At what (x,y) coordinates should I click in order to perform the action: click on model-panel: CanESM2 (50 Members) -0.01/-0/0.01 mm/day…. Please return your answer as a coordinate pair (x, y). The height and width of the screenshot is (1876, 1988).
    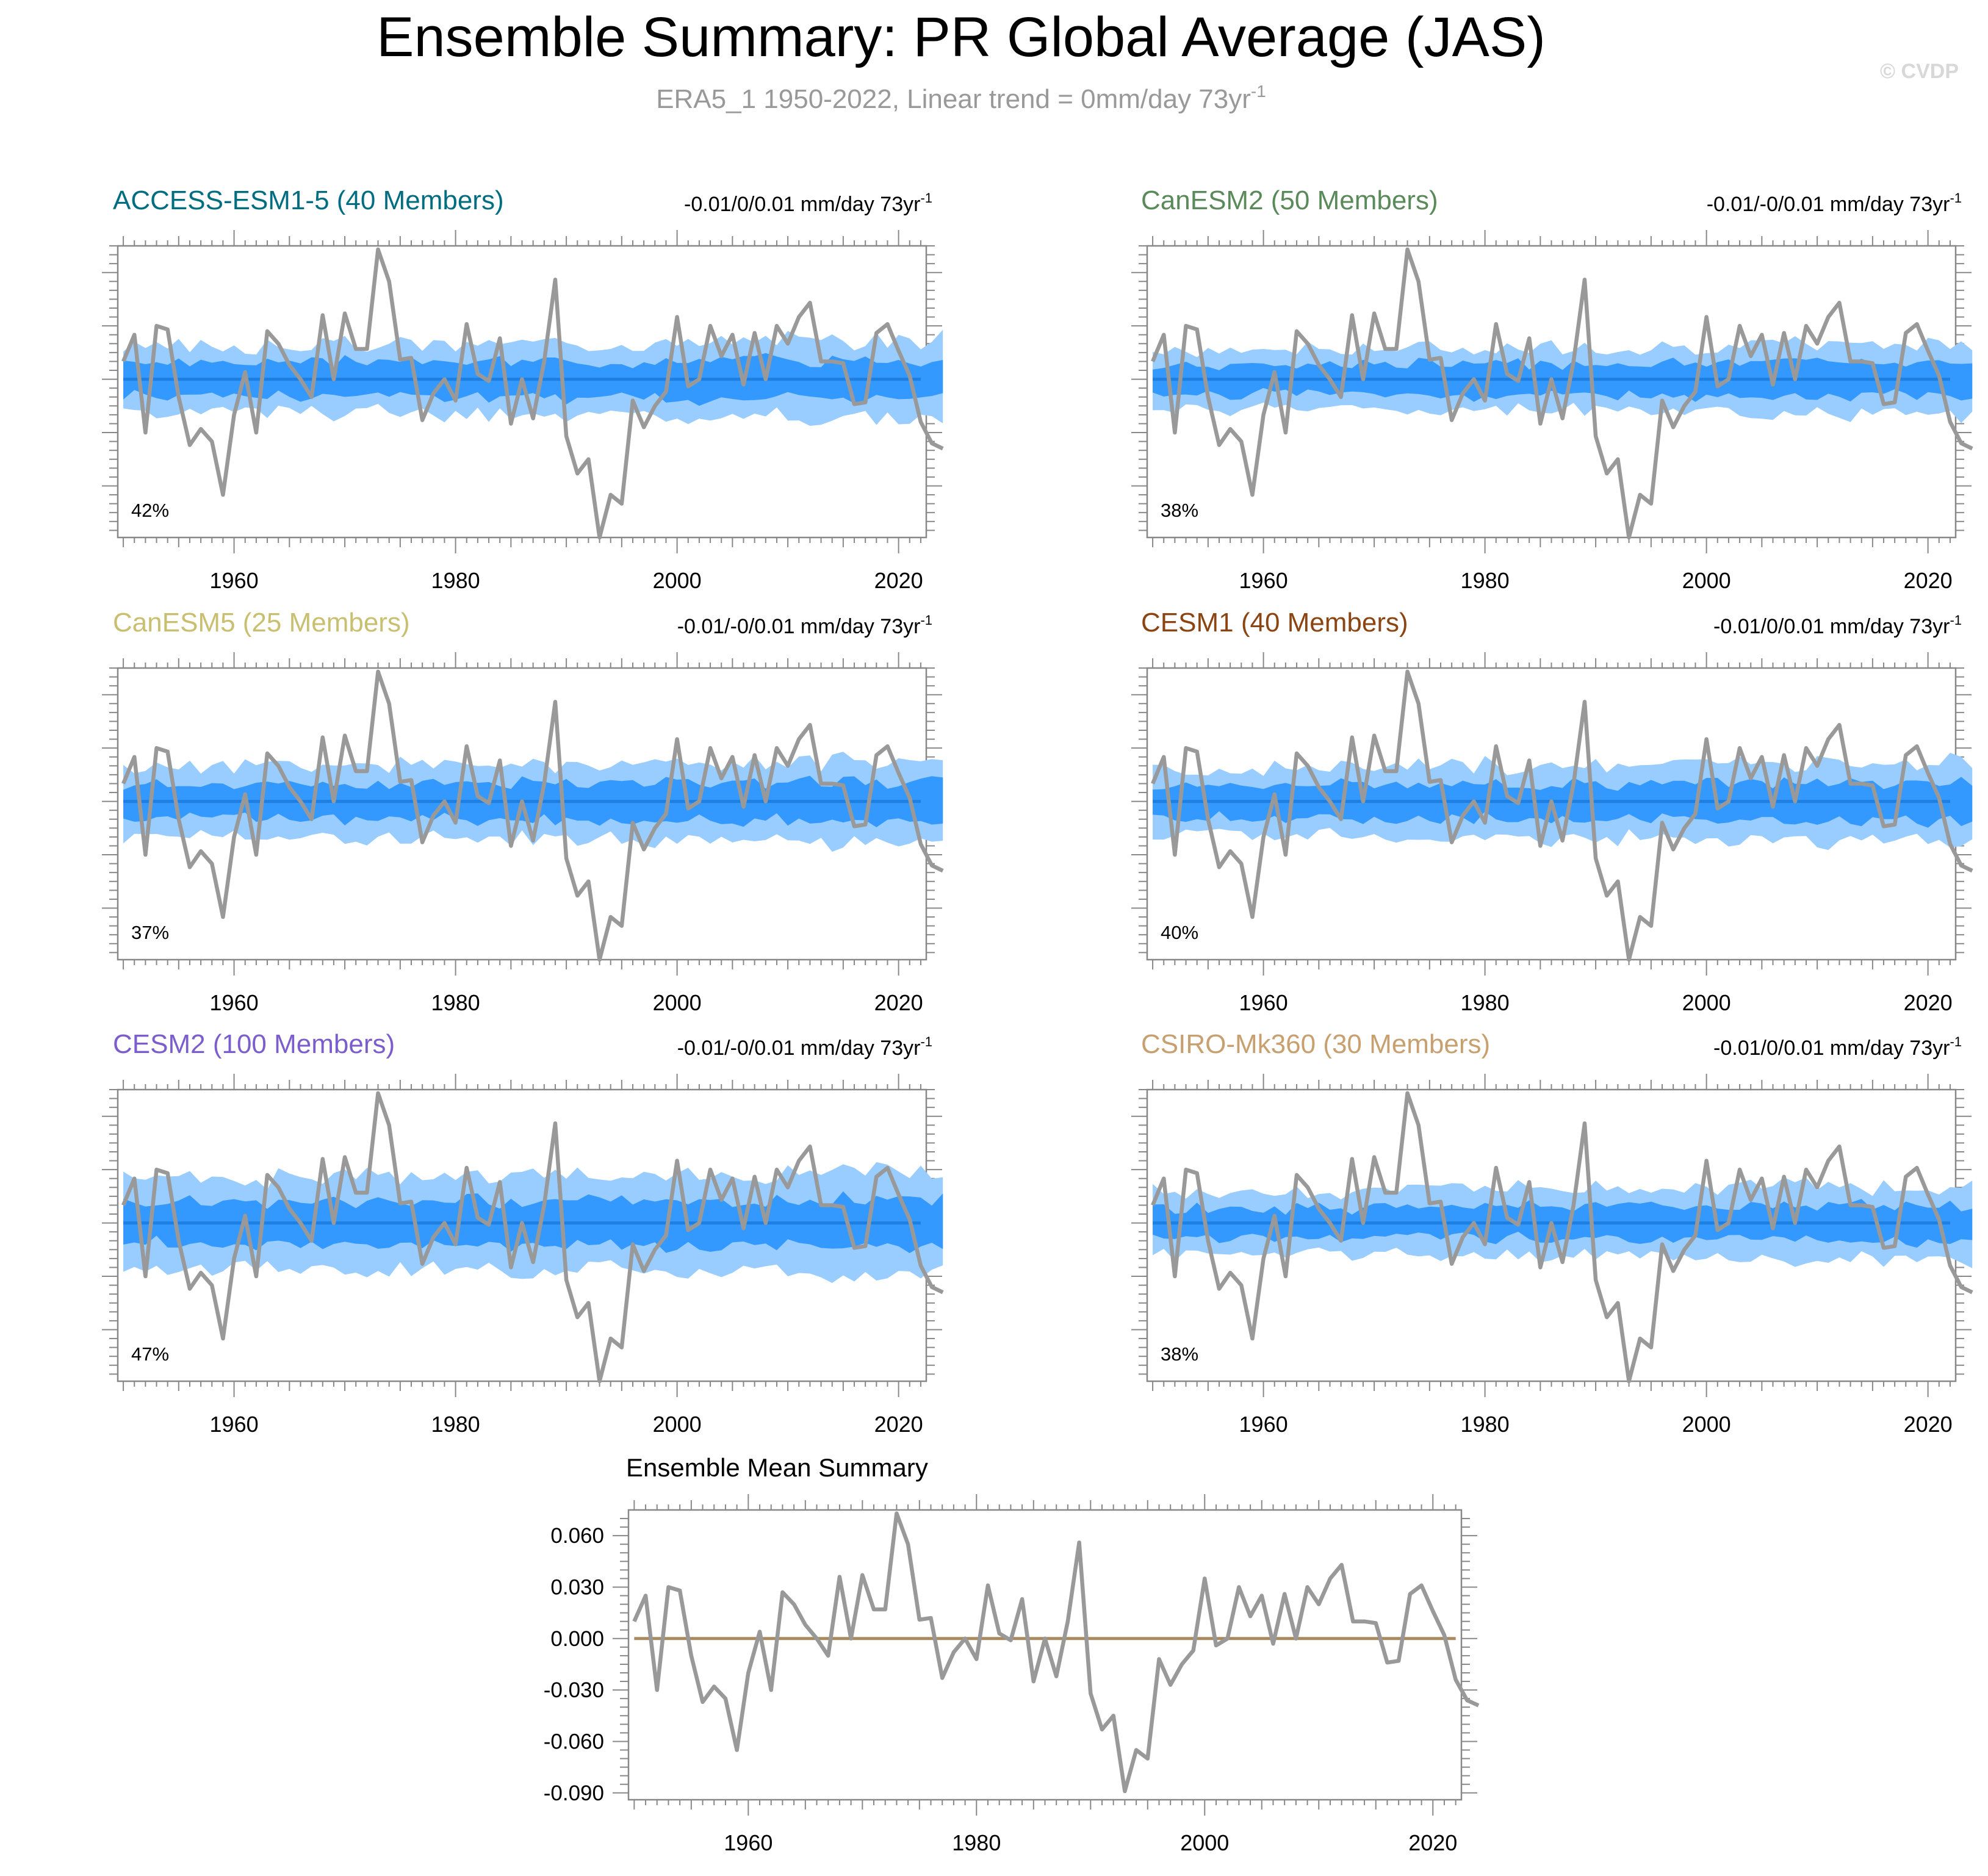
    Looking at the image, I should click on (1552, 389).